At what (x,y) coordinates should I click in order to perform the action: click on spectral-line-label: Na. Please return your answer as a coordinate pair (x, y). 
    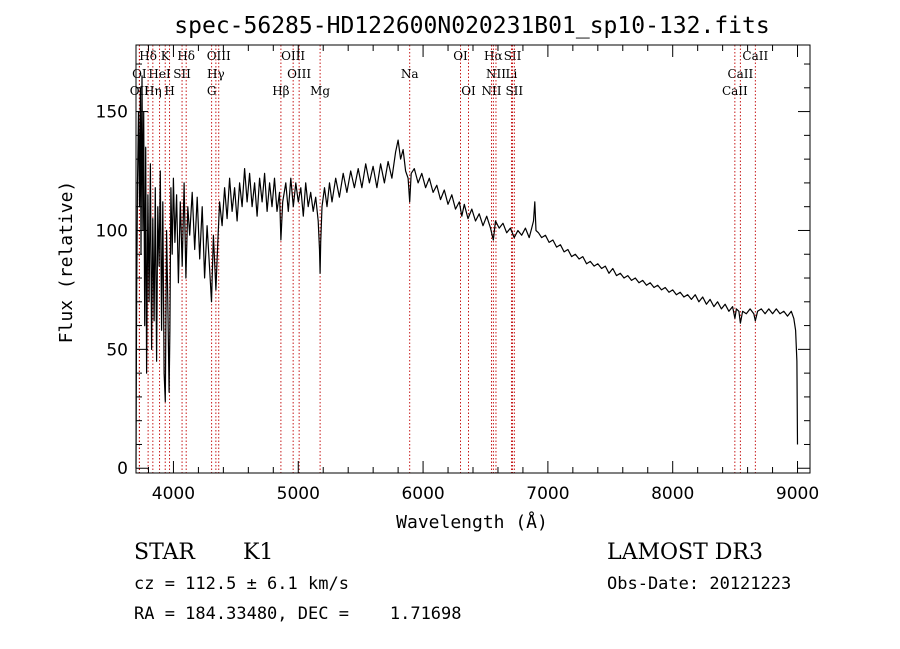
    Looking at the image, I should click on (410, 74).